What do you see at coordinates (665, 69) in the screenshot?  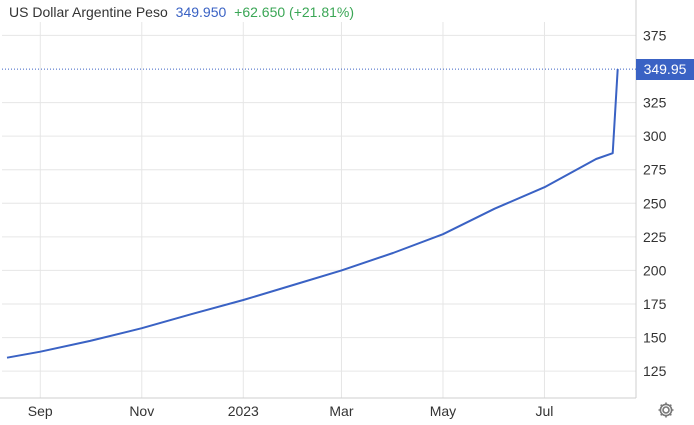 I see `last-price-badge: 349.95` at bounding box center [665, 69].